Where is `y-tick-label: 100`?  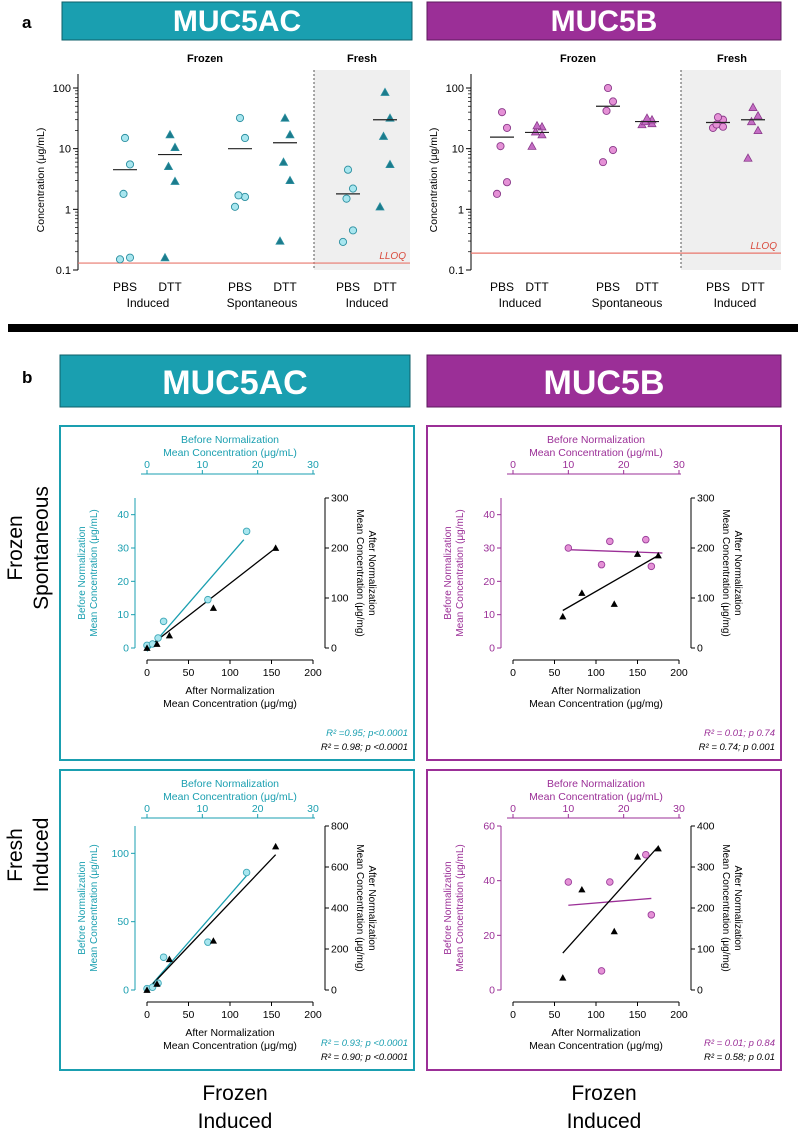 y-tick-label: 100 is located at coordinates (455, 89).